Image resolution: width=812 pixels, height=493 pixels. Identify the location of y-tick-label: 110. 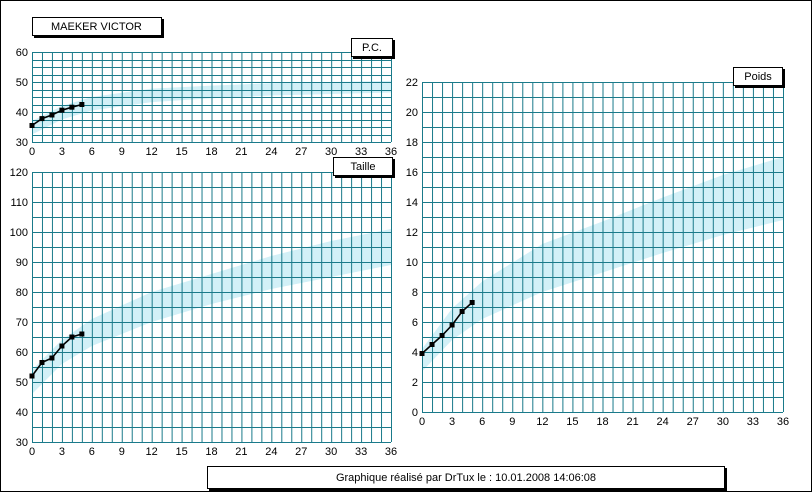
(19, 203).